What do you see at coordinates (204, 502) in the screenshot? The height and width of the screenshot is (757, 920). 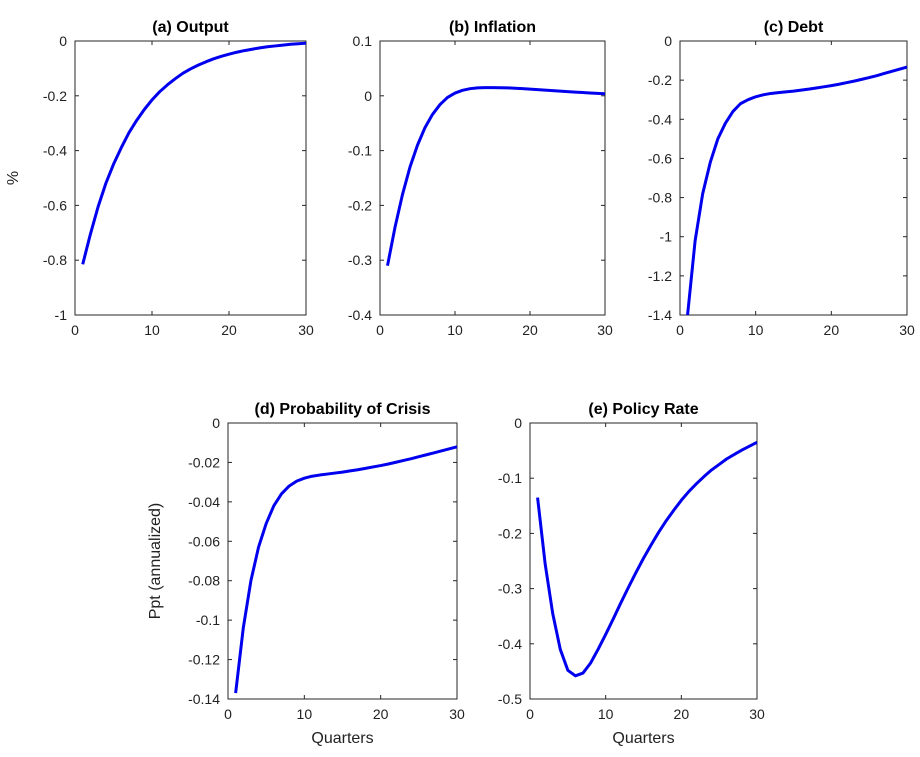 I see `y-tick-label: -0.04` at bounding box center [204, 502].